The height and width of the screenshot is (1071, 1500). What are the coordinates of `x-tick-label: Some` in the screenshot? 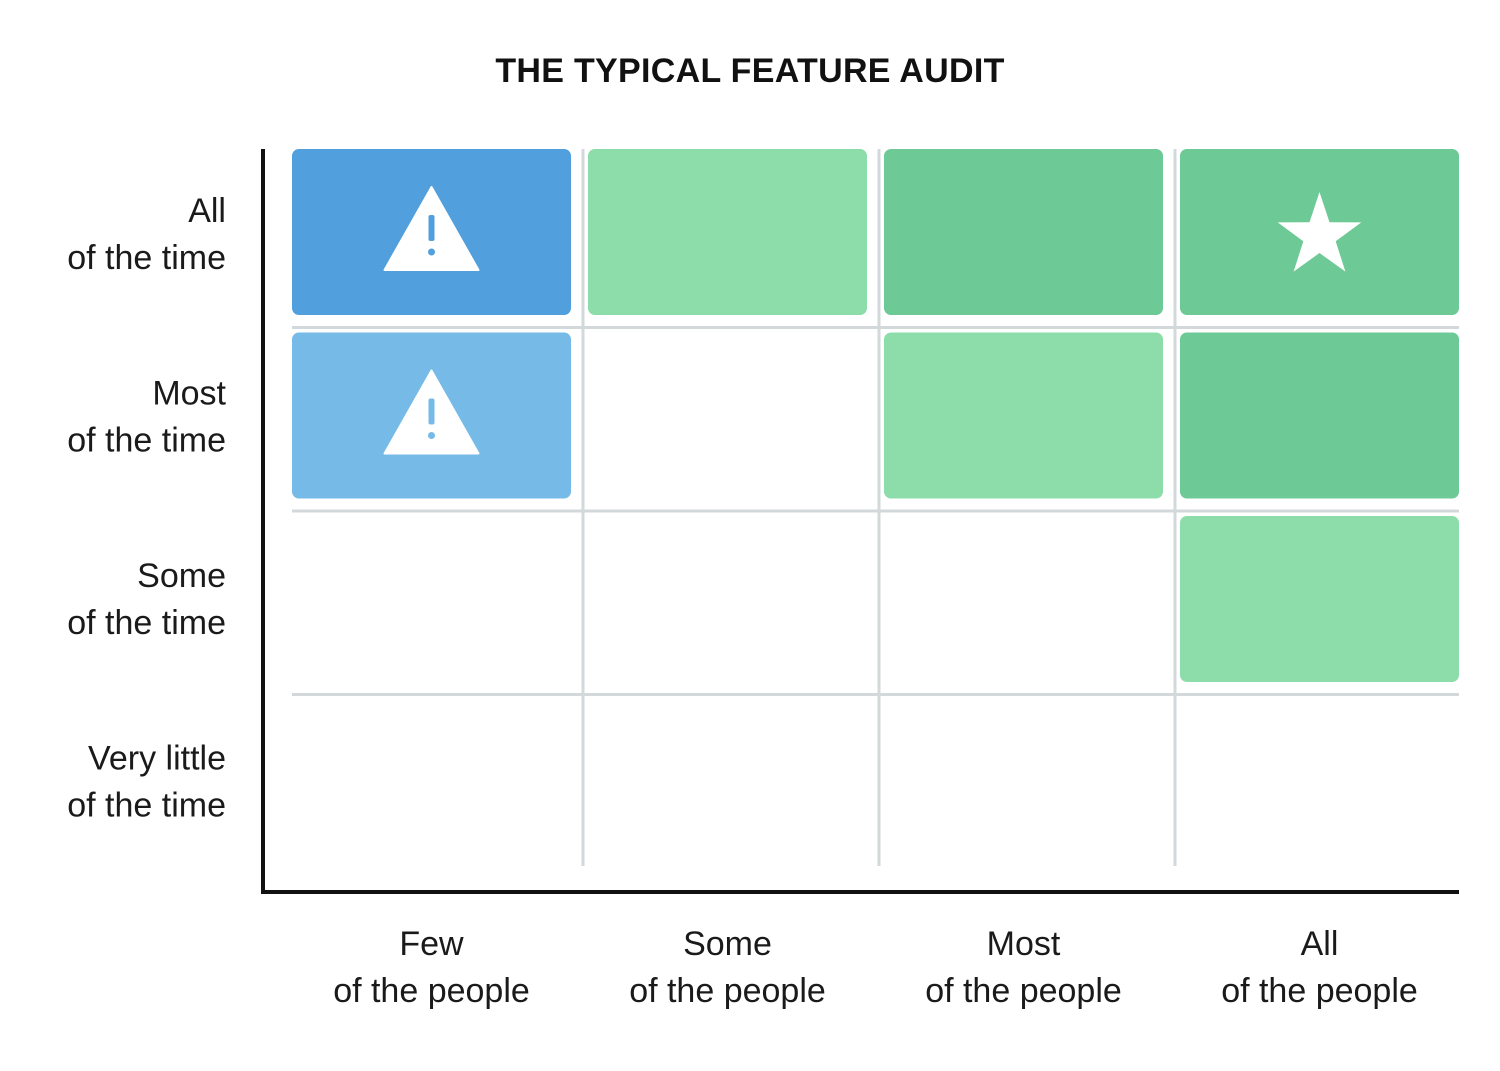 It's located at (727, 944).